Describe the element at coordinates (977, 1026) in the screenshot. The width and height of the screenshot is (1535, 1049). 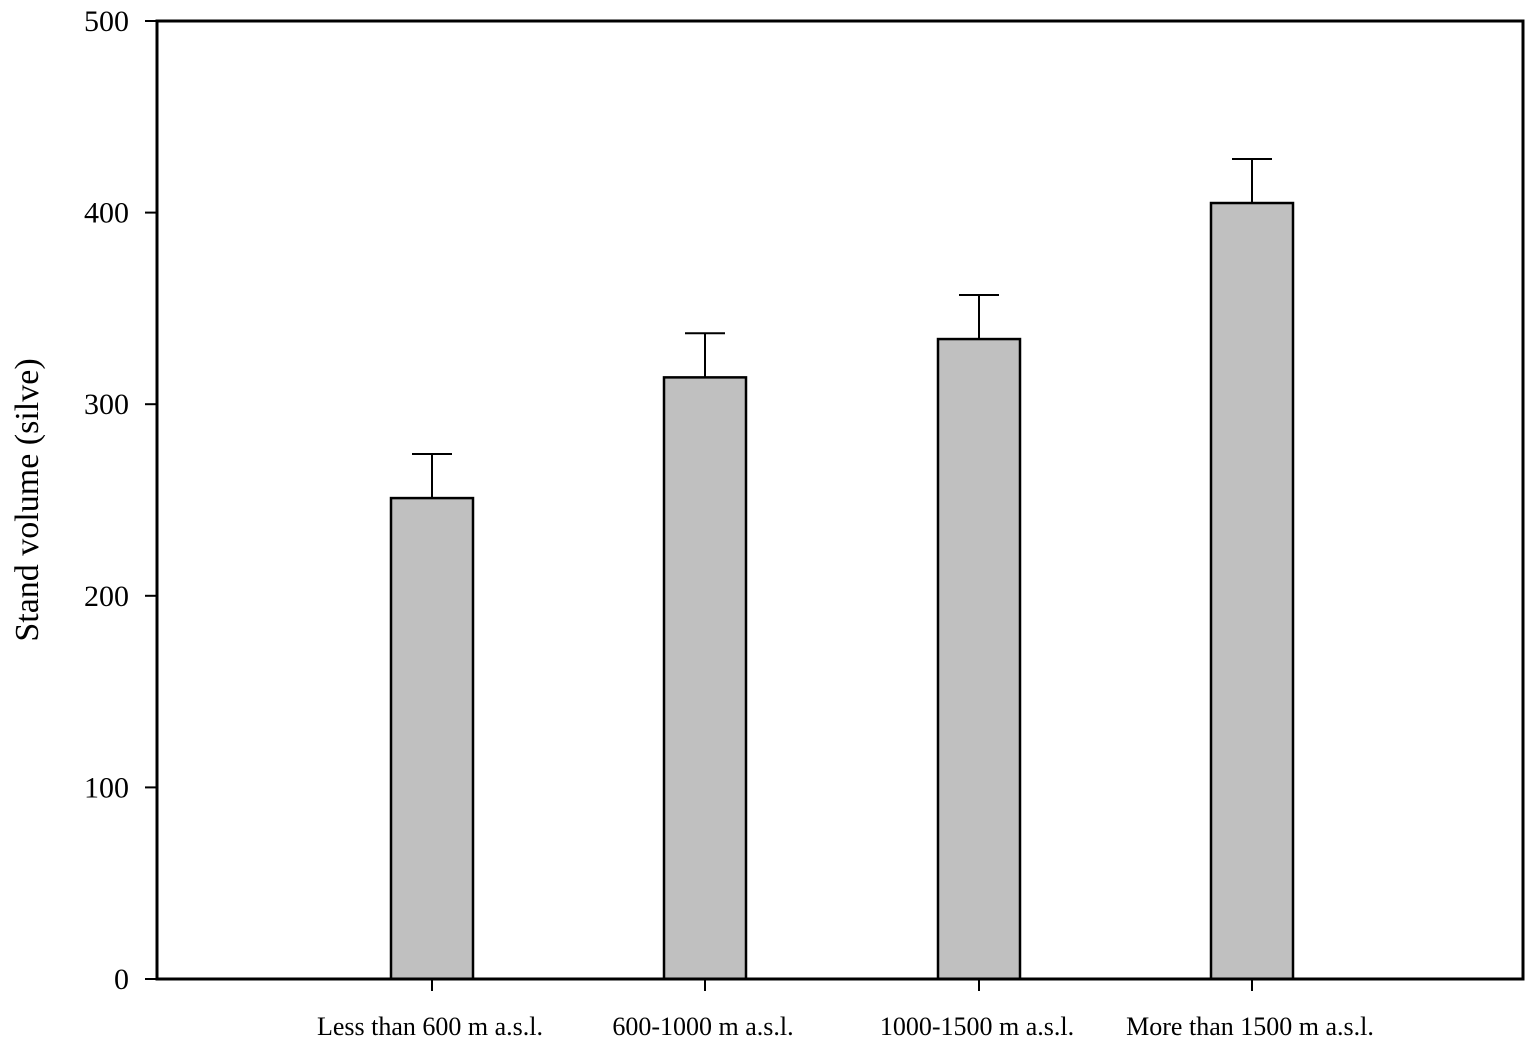
I see `x-tick-label: 1000-1500 m a.s.l.` at that location.